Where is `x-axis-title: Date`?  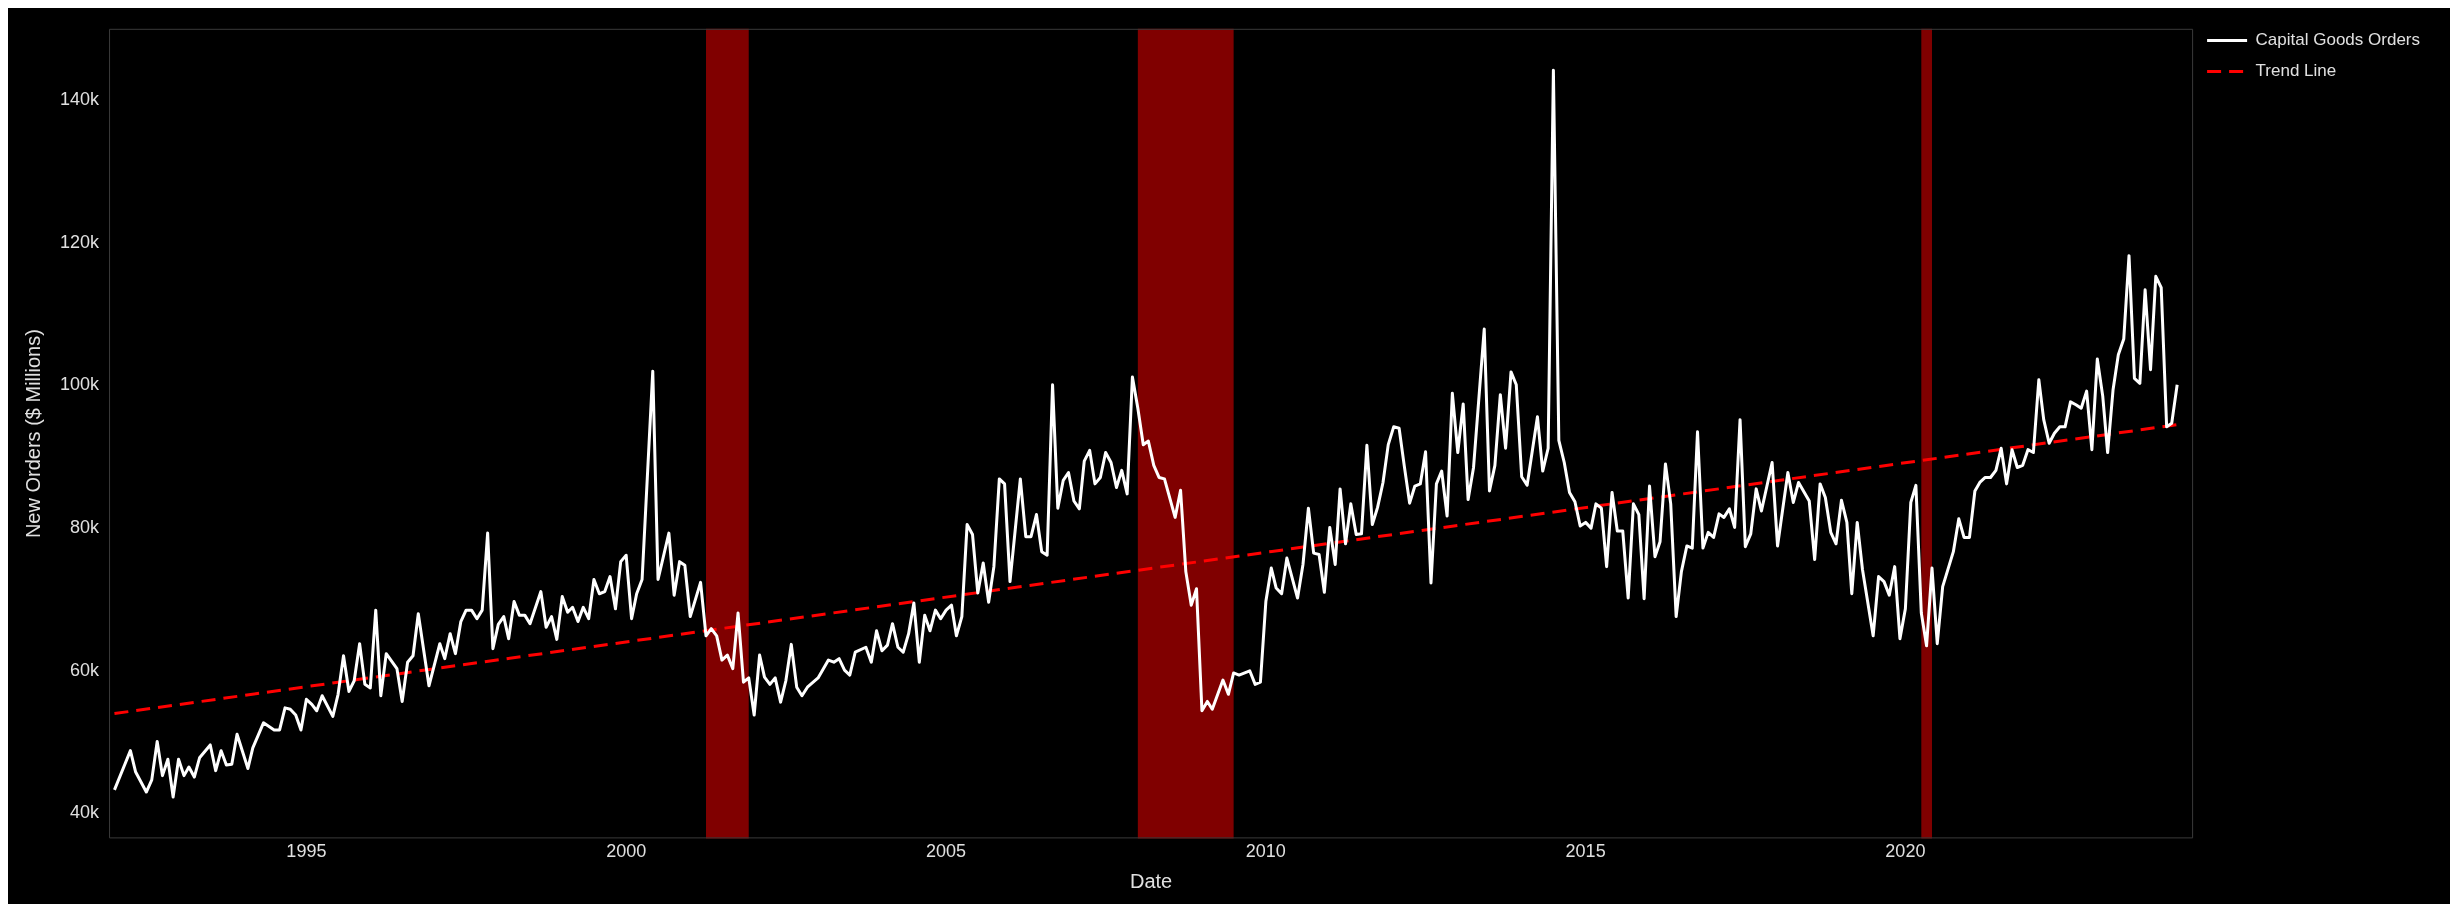 x-axis-title: Date is located at coordinates (1151, 880).